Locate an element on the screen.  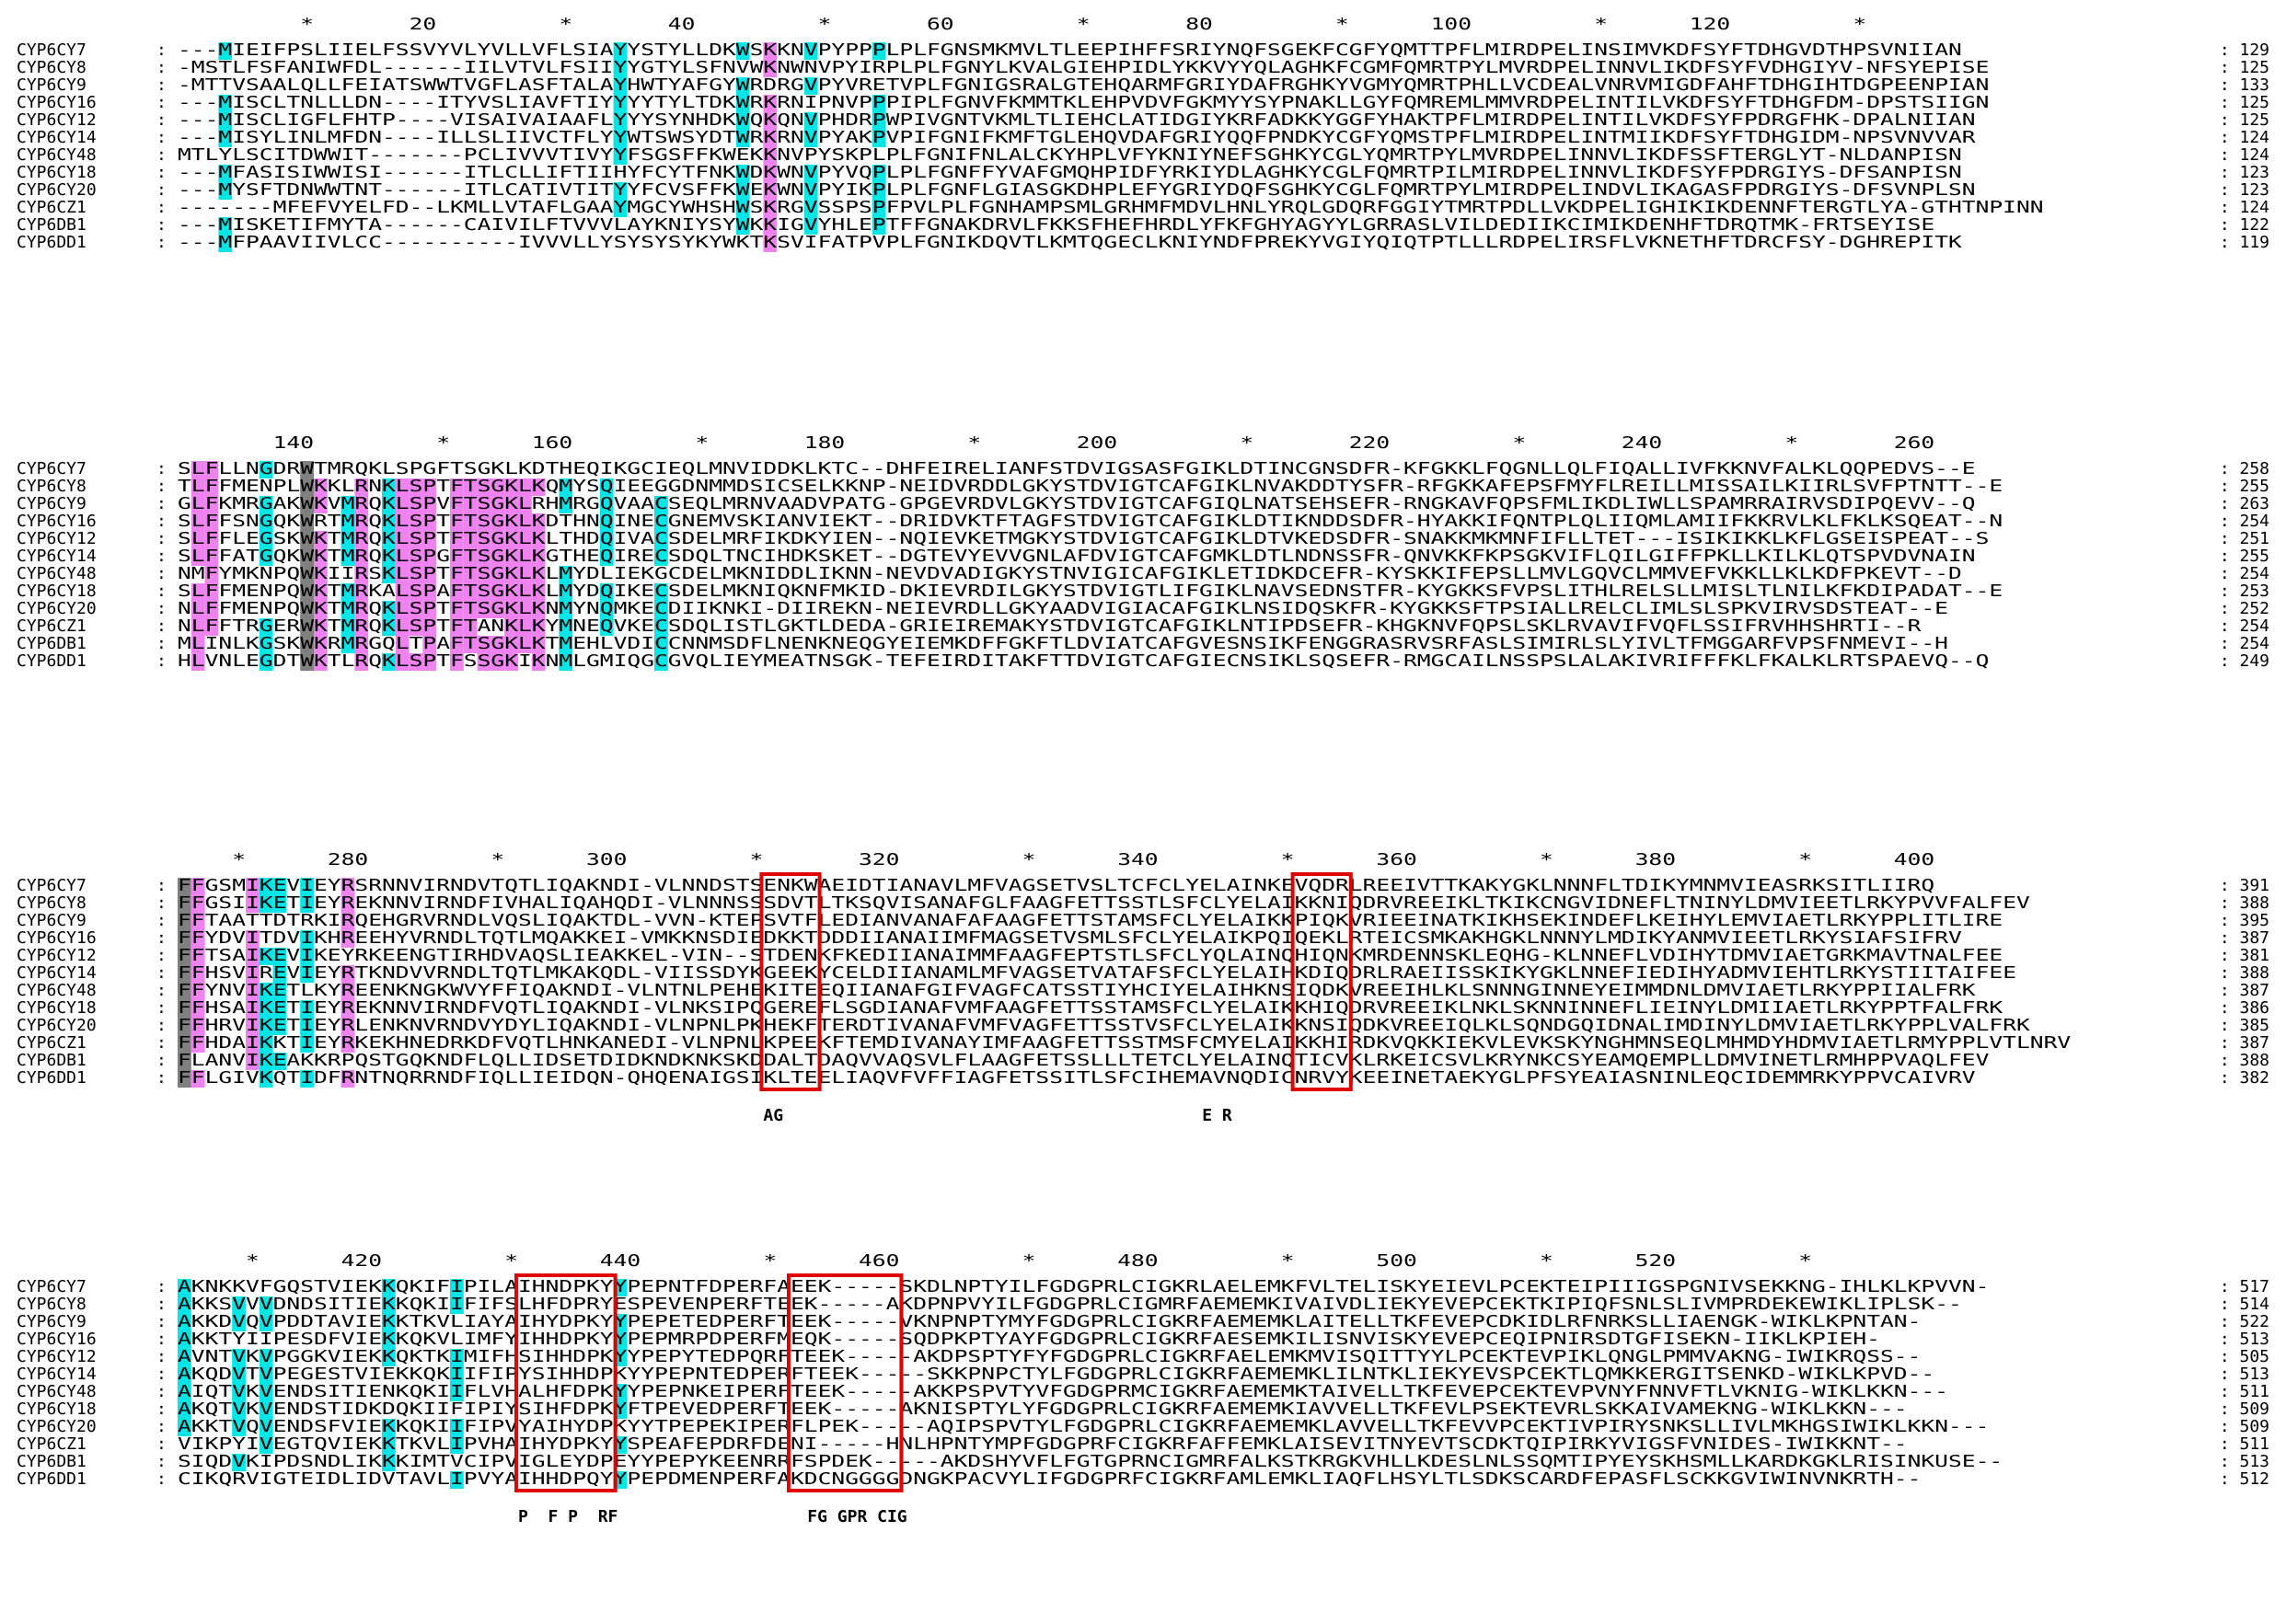
sequence-end-position: : 381 is located at coordinates (2244, 955).